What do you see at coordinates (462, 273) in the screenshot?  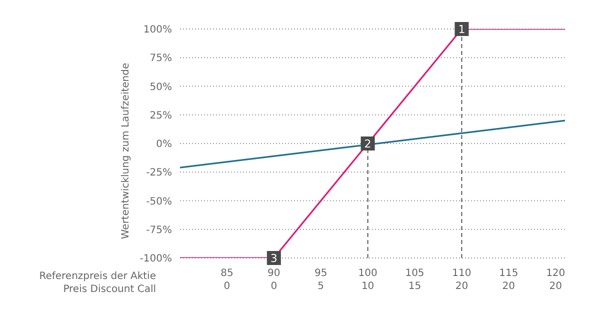 I see `x-tick-label: 110` at bounding box center [462, 273].